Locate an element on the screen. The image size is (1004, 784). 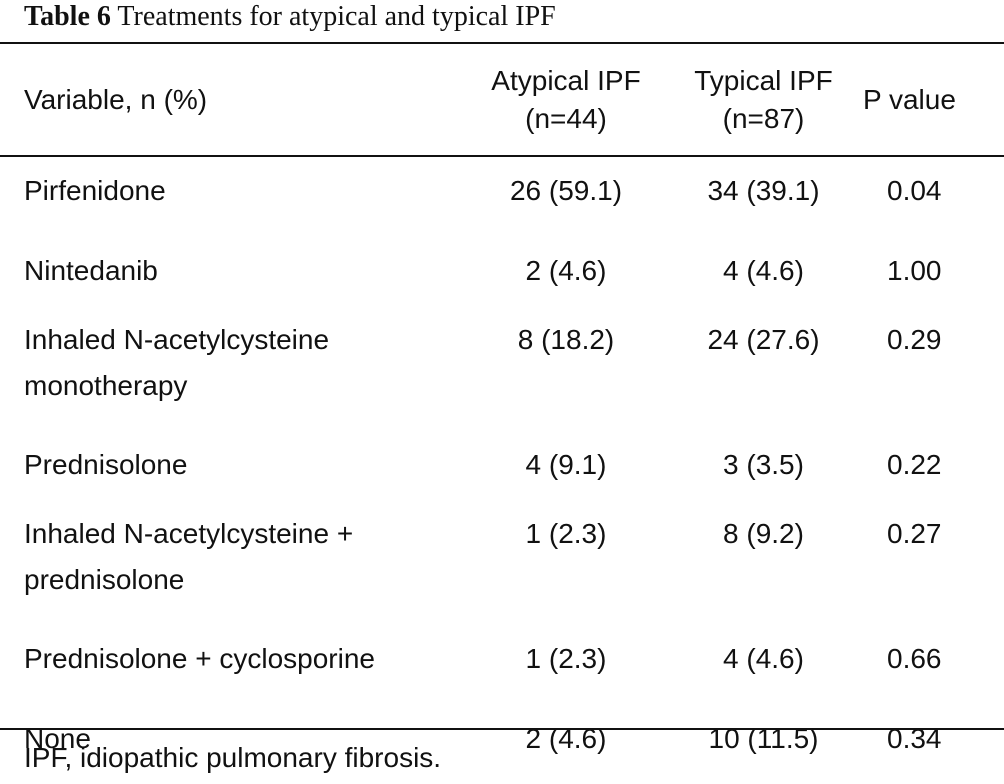
table-footnote: IPF, idiopathic pulmonary fibrosis. is located at coordinates (233, 757).